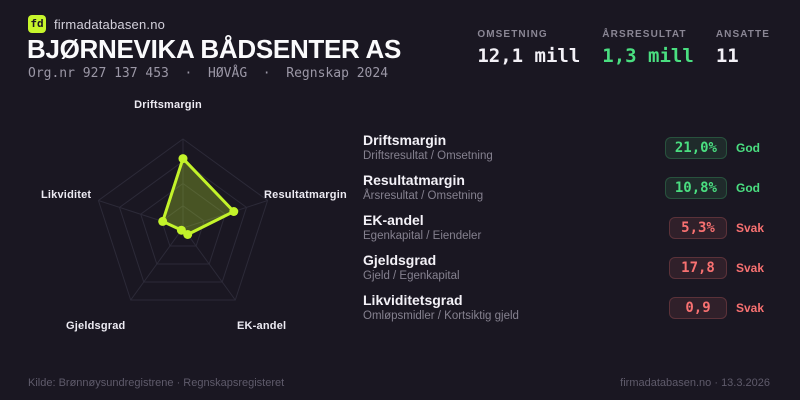 The image size is (800, 400). Describe the element at coordinates (695, 187) in the screenshot. I see `metric-value-pill: 10,8%` at that location.